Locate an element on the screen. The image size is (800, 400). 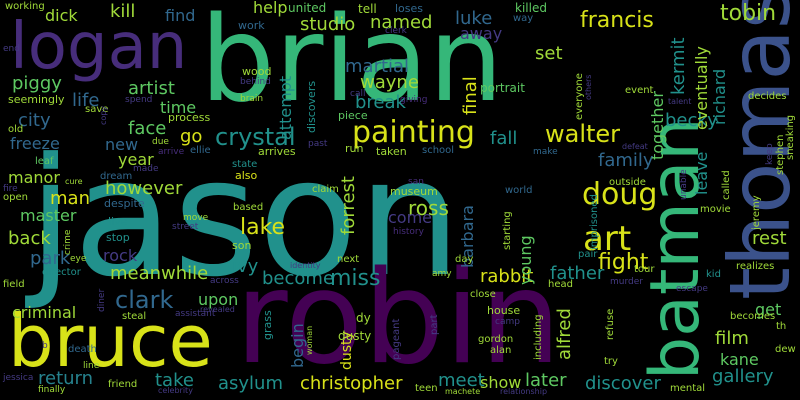
word-make: make is located at coordinates (545, 152).